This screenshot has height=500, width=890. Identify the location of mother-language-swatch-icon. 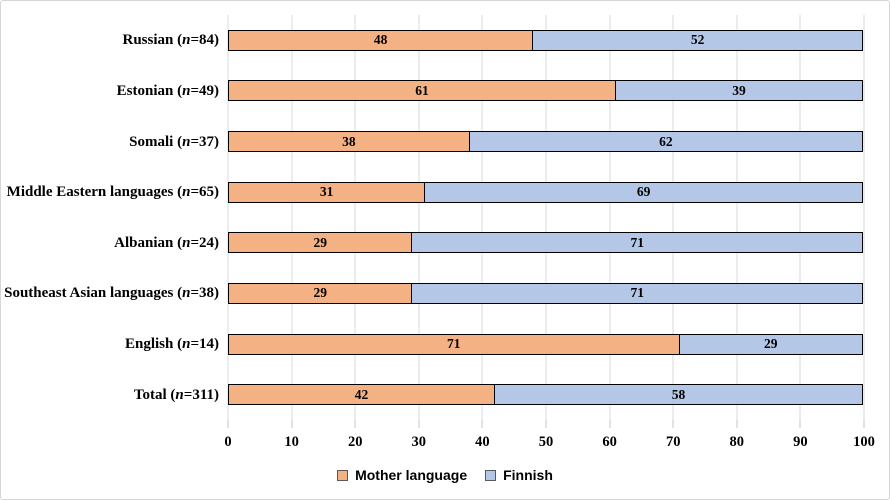
(343, 475).